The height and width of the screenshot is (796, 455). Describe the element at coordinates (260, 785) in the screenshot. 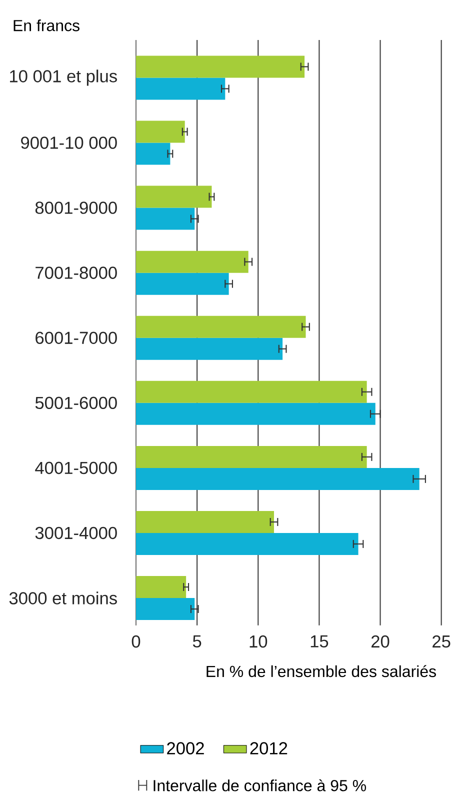

I see `text: Intervalle de confiance à 95 %` at that location.